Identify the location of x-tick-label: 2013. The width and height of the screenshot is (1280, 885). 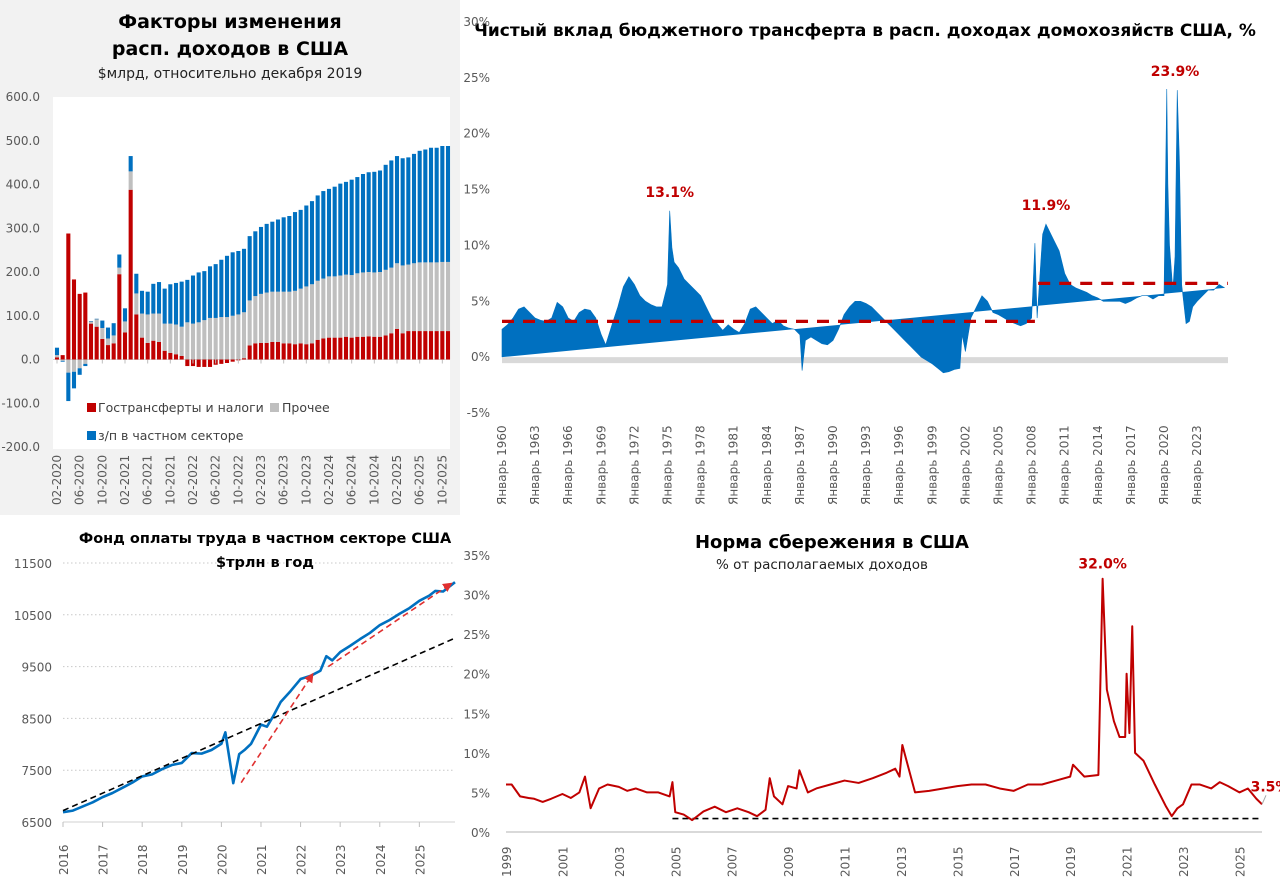
(902, 861).